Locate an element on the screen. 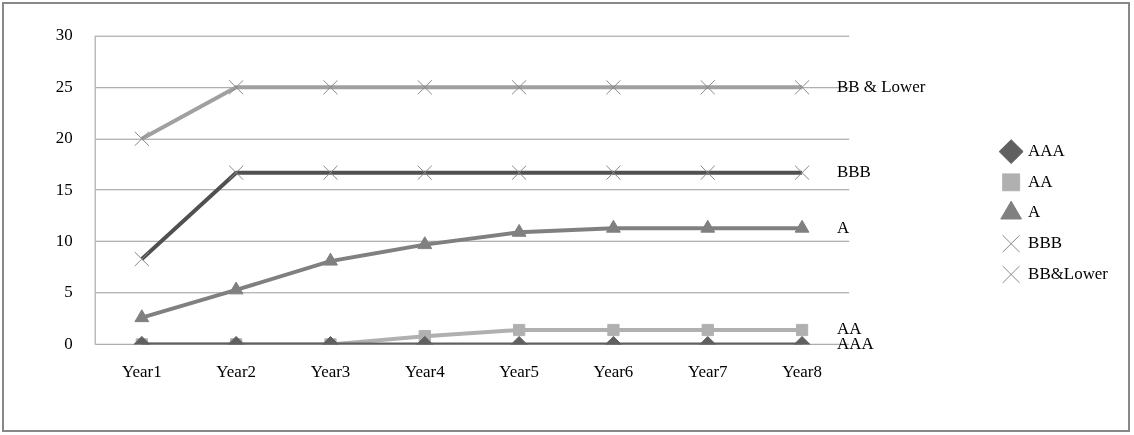 This screenshot has width=1134, height=435. annotation: BB & Lower is located at coordinates (881, 86).